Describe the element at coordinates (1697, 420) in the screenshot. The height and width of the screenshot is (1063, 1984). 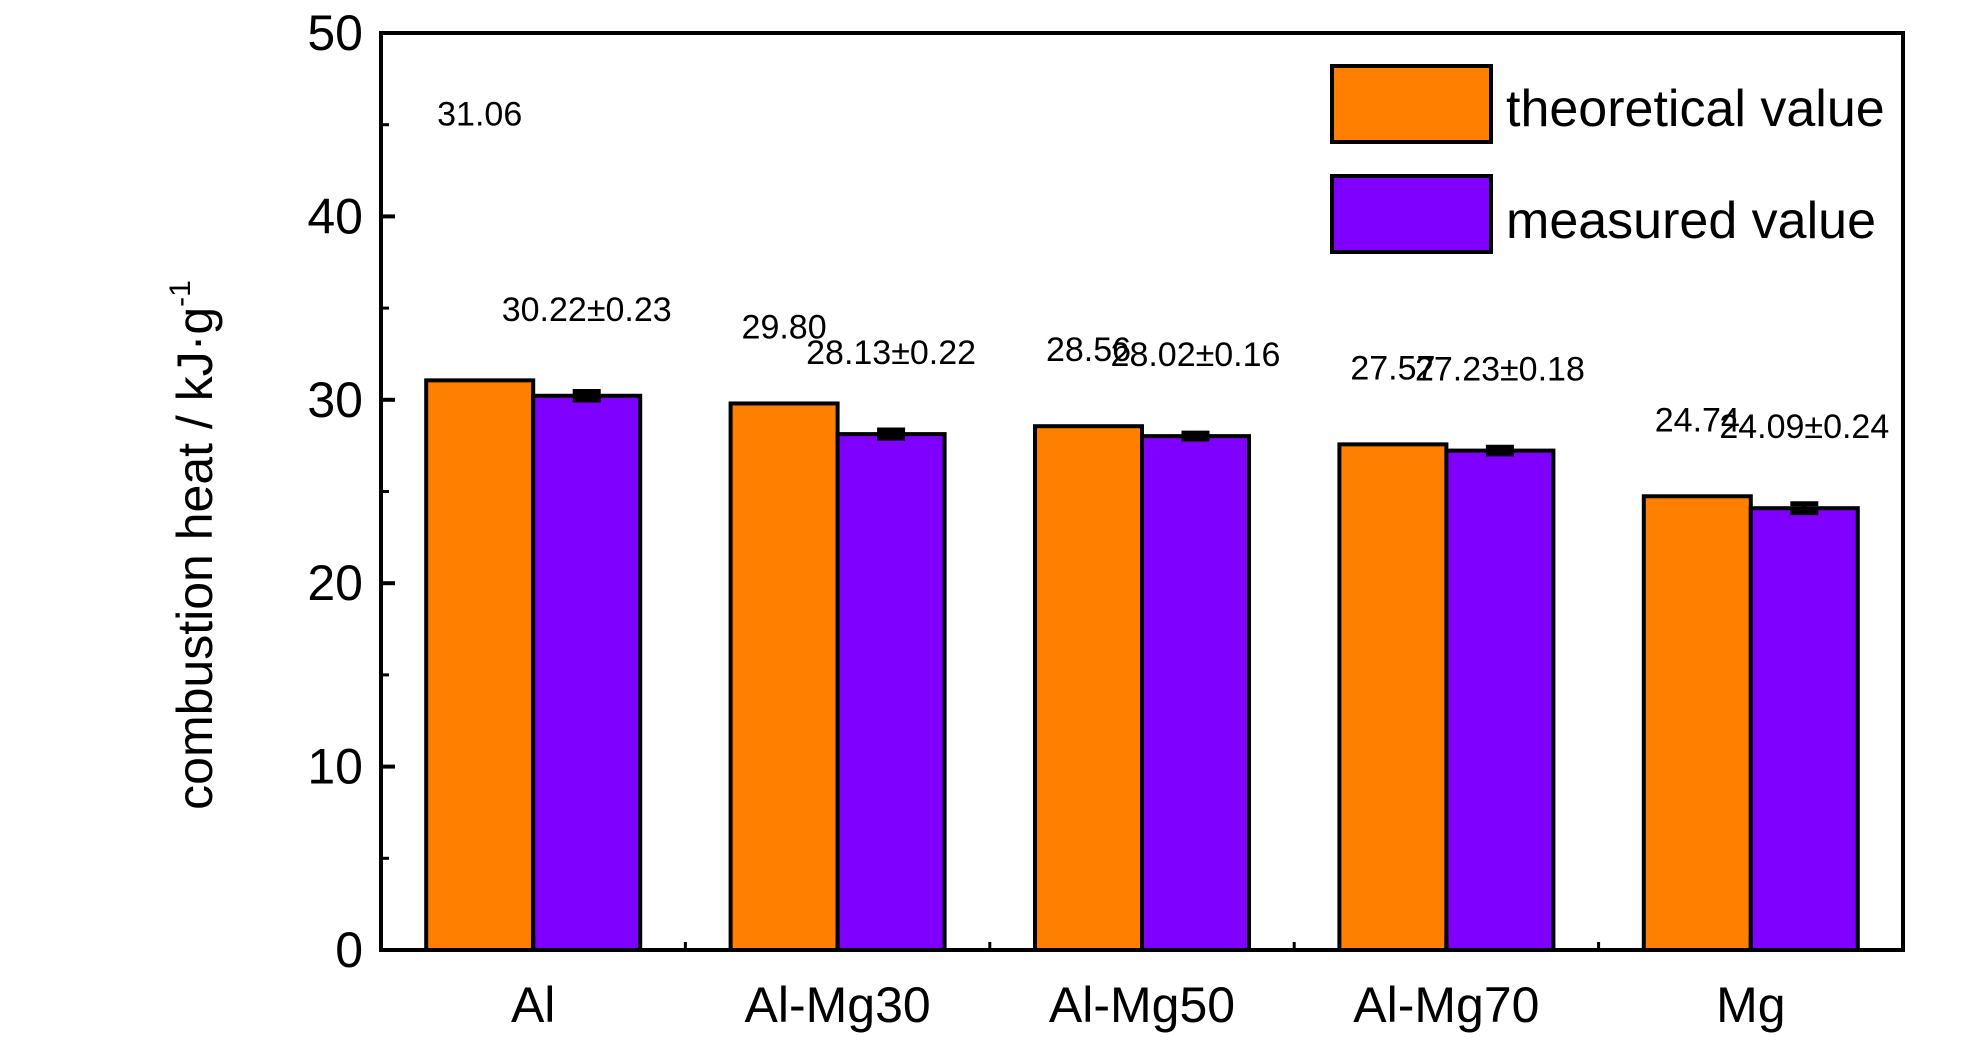
I see `data-label-theoretical-mg: 24.74` at that location.